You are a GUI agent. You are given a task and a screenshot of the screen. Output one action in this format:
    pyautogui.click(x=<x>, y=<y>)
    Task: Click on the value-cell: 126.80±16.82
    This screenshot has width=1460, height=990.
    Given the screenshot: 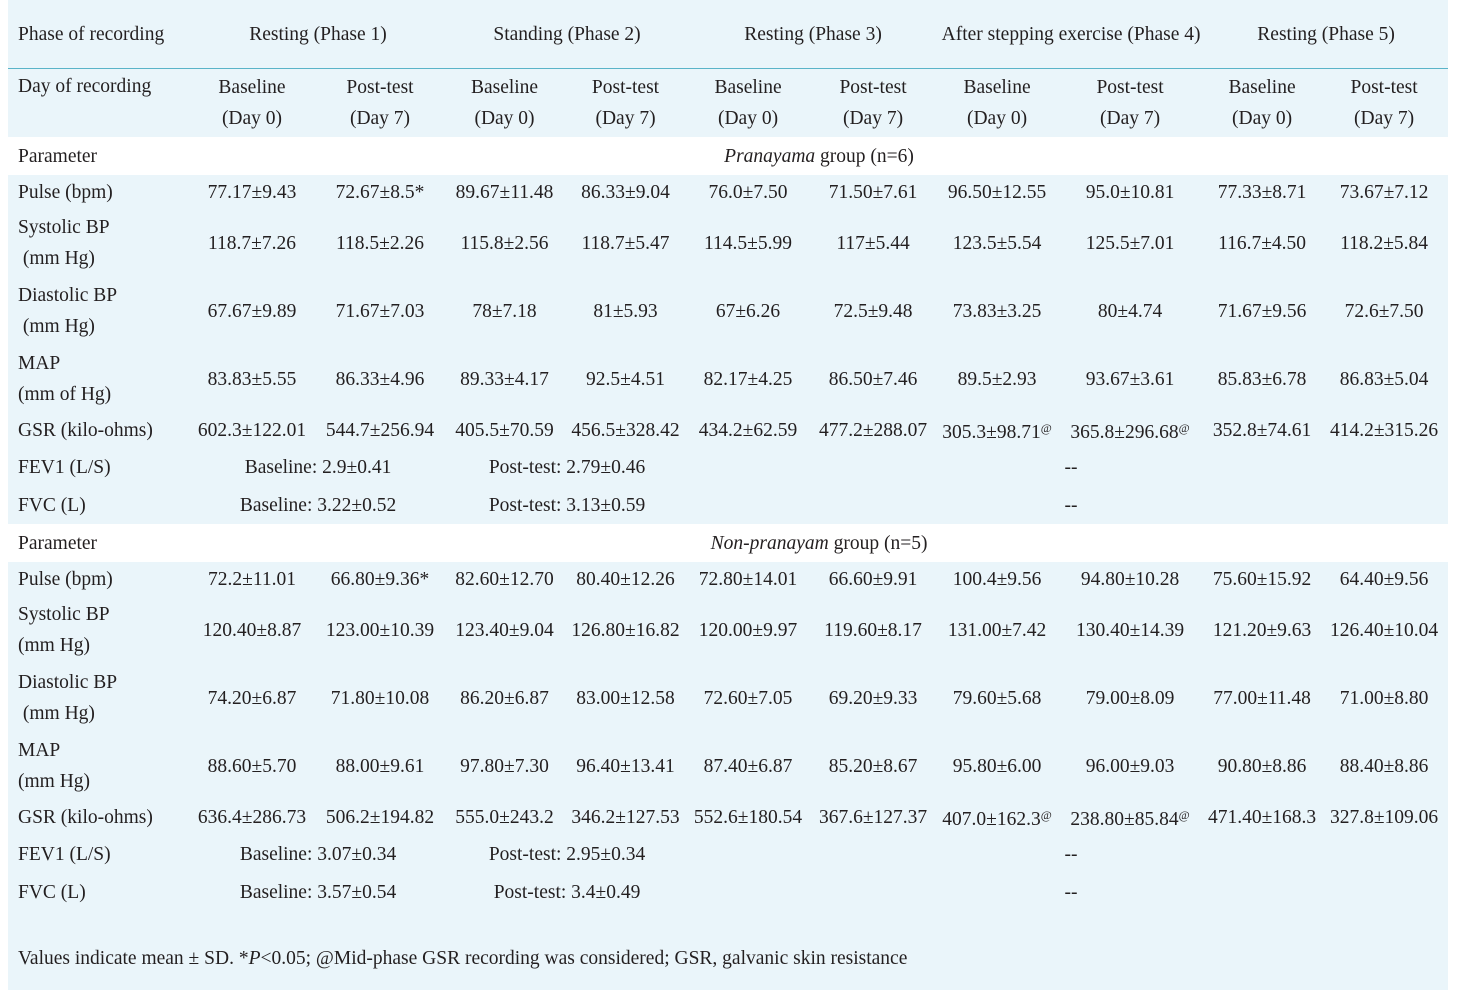 What is the action you would take?
    pyautogui.click(x=625, y=630)
    